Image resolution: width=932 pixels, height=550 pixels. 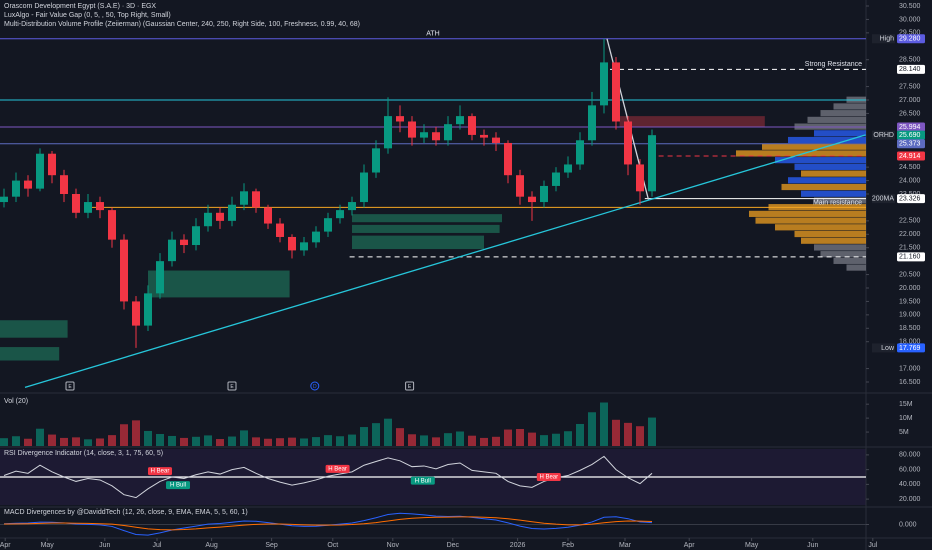 I want to click on x-tick-label: Feb, so click(x=568, y=545).